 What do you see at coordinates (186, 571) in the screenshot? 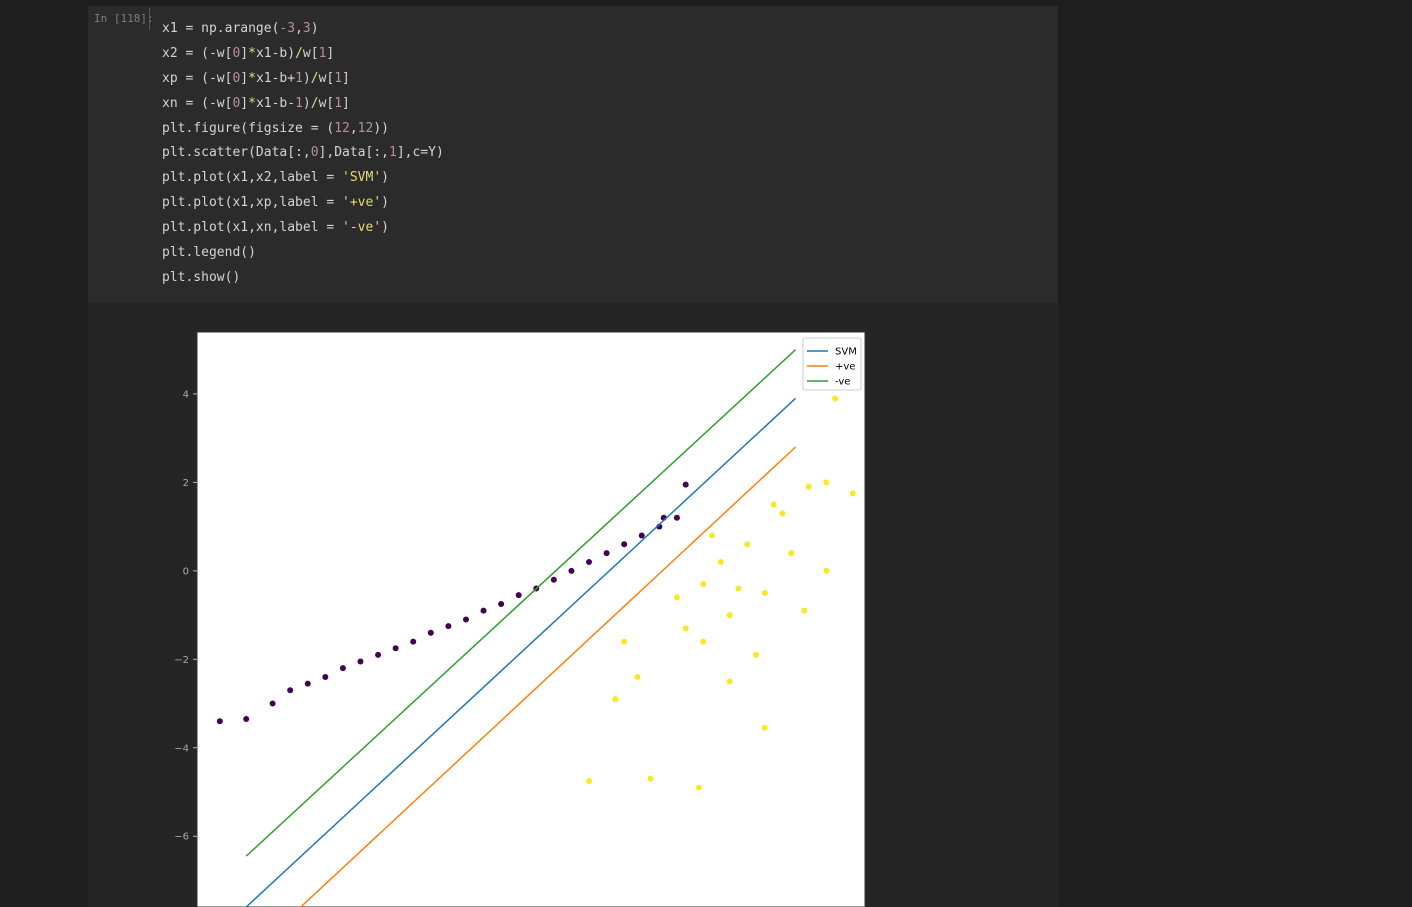
I see `y-tick-label: 0` at bounding box center [186, 571].